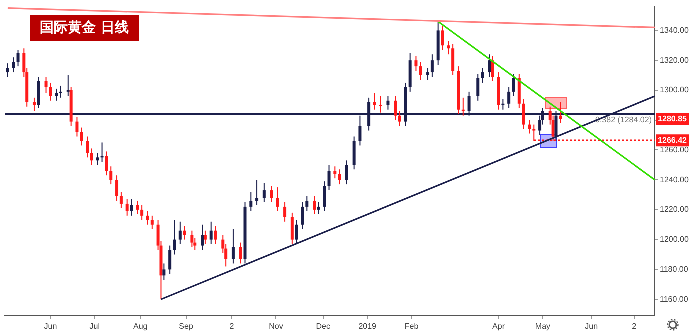  I want to click on x-tick-label: Dec, so click(323, 327).